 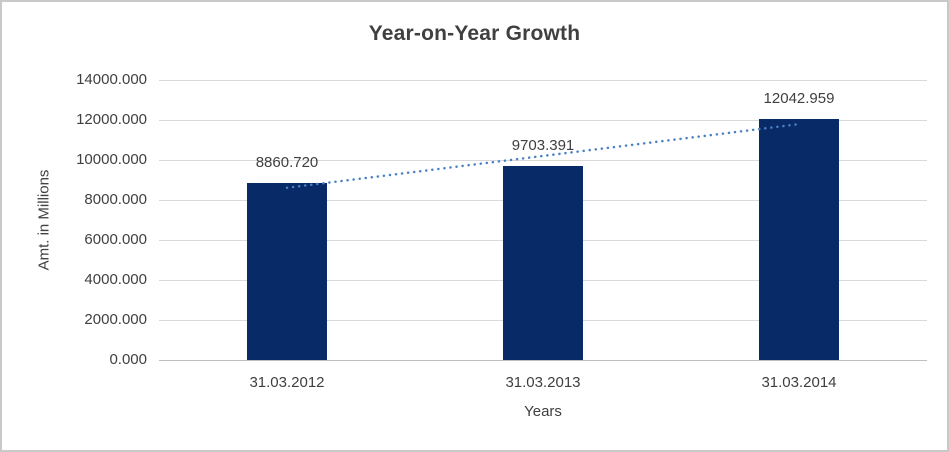 What do you see at coordinates (115, 199) in the screenshot?
I see `y-tick-label: 8000.000` at bounding box center [115, 199].